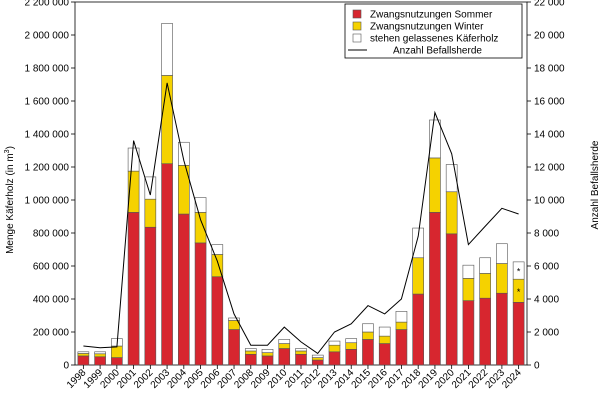  Describe the element at coordinates (47, 4) in the screenshot. I see `y-tick-label: 2 200 000` at that location.